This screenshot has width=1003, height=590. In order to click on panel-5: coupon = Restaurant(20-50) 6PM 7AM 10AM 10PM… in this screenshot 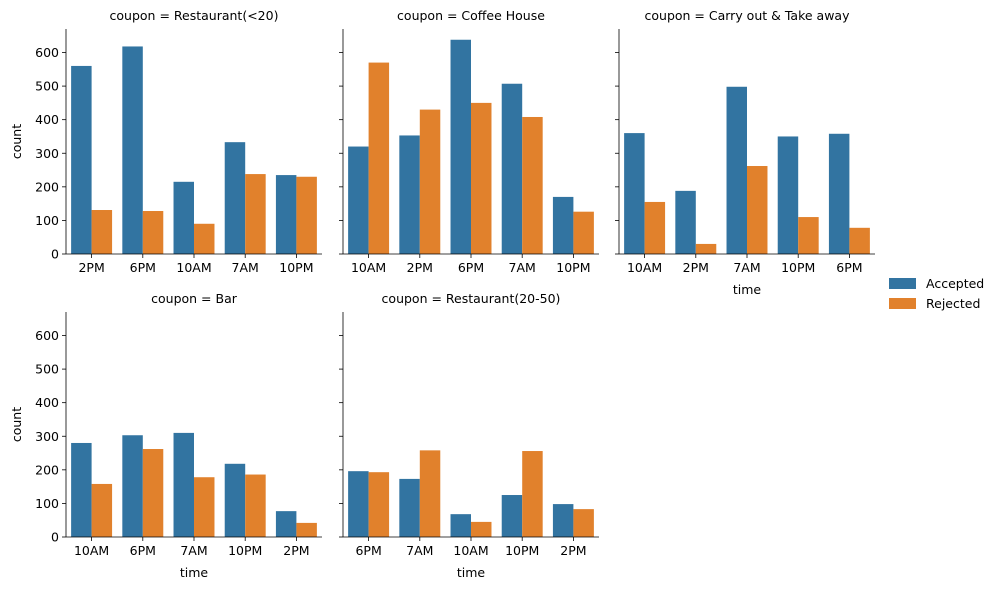, I will do `click(469, 435)`.